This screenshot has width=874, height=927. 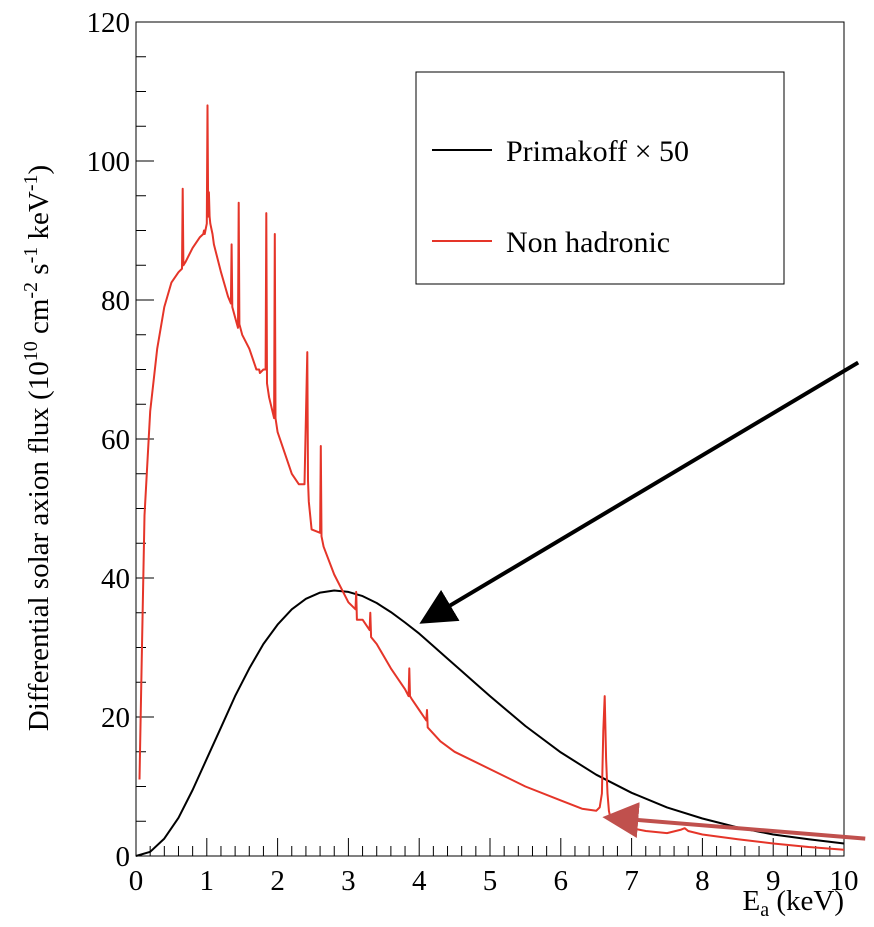 I want to click on legend-box, so click(x=600, y=178).